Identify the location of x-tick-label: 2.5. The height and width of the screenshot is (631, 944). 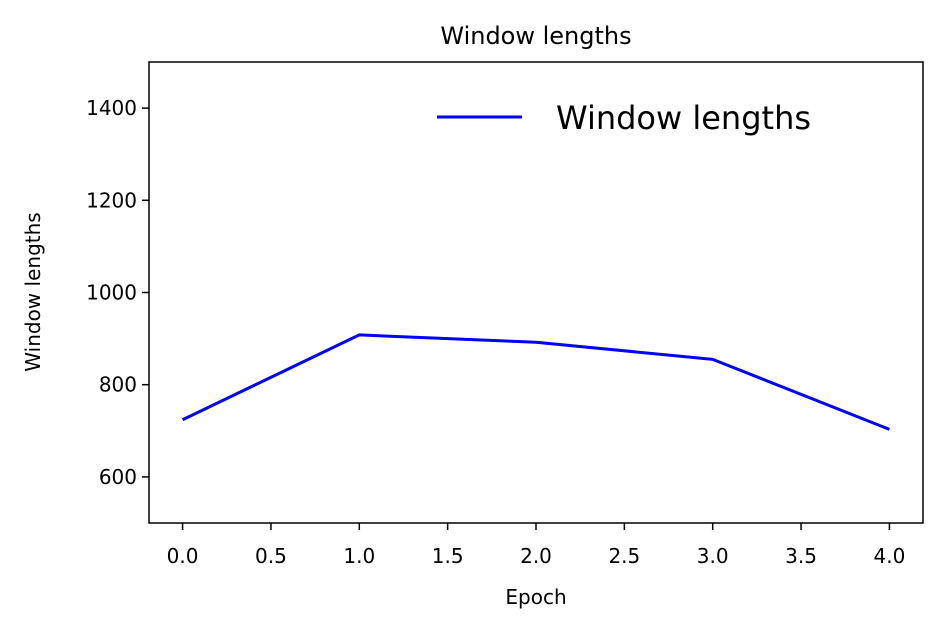
(624, 556).